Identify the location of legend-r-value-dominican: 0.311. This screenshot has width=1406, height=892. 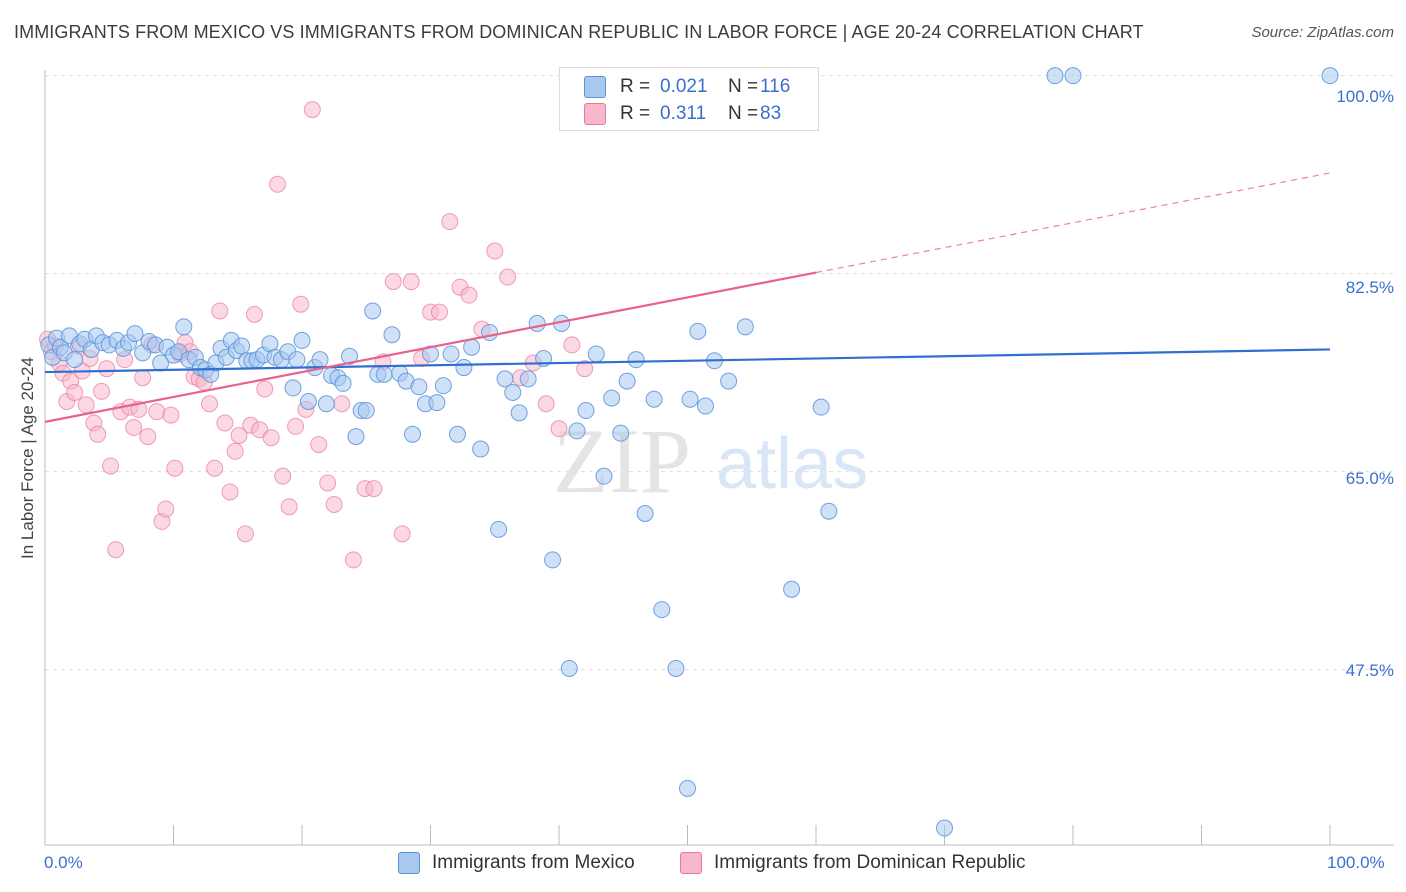
(683, 113).